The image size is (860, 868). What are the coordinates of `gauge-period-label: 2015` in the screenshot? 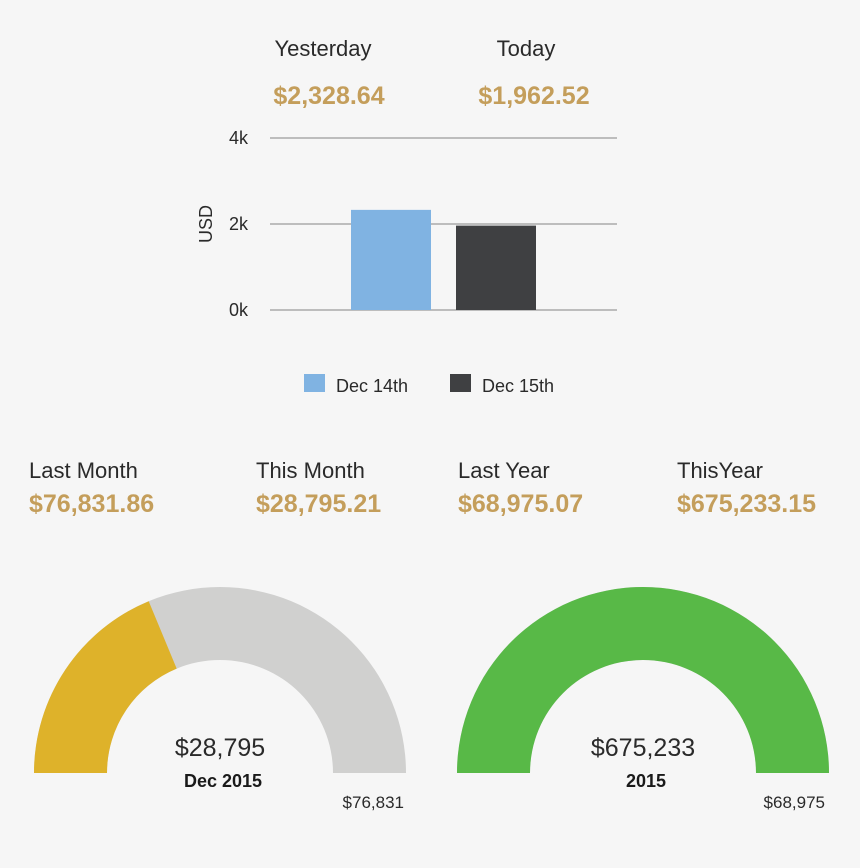 It's located at (646, 781).